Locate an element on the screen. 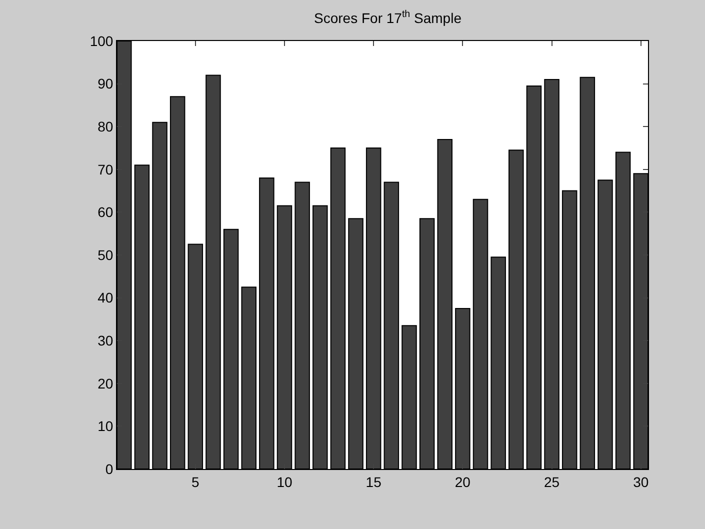 Image resolution: width=705 pixels, height=529 pixels. y-tick-label: 60 is located at coordinates (106, 212).